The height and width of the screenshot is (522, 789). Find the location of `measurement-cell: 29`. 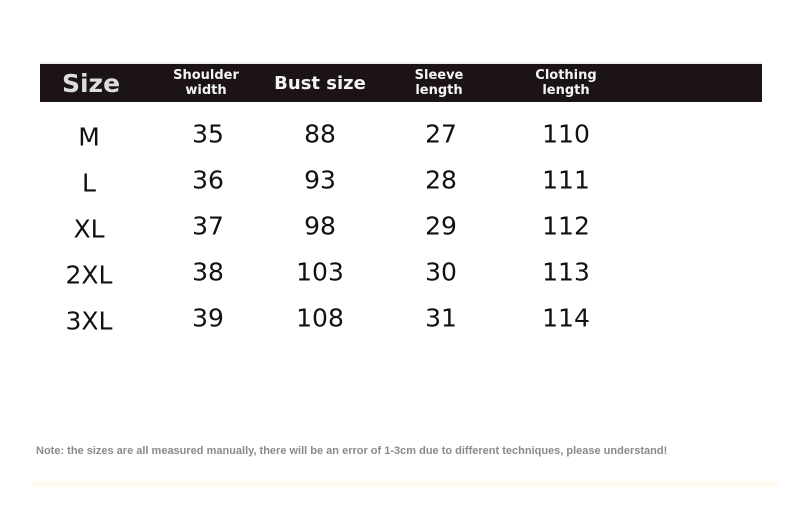

measurement-cell: 29 is located at coordinates (441, 226).